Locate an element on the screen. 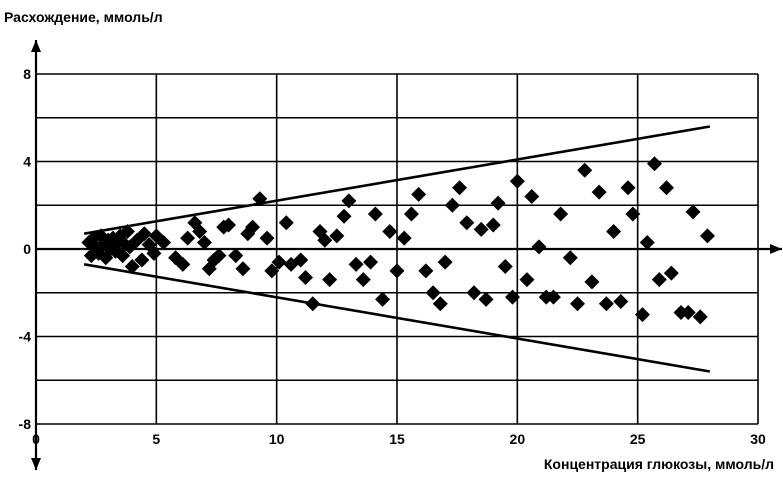 This screenshot has height=482, width=783. y-axis-arrow-down is located at coordinates (36, 464).